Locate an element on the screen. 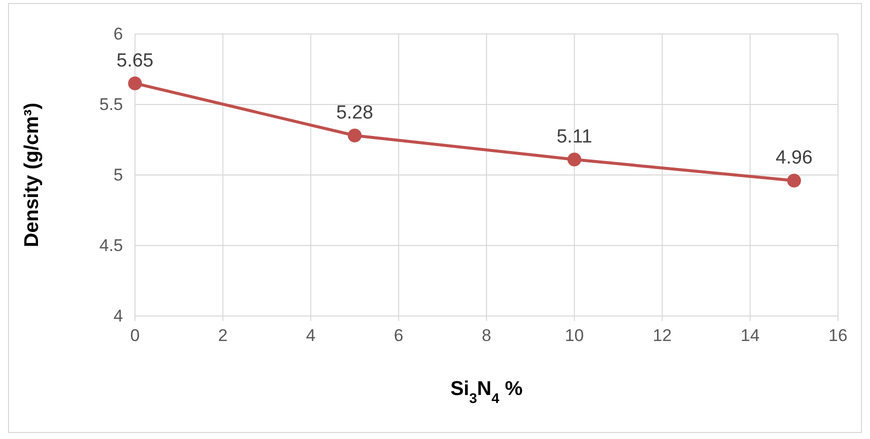 Image resolution: width=870 pixels, height=439 pixels. y-tick-label: 4.5 is located at coordinates (111, 245).